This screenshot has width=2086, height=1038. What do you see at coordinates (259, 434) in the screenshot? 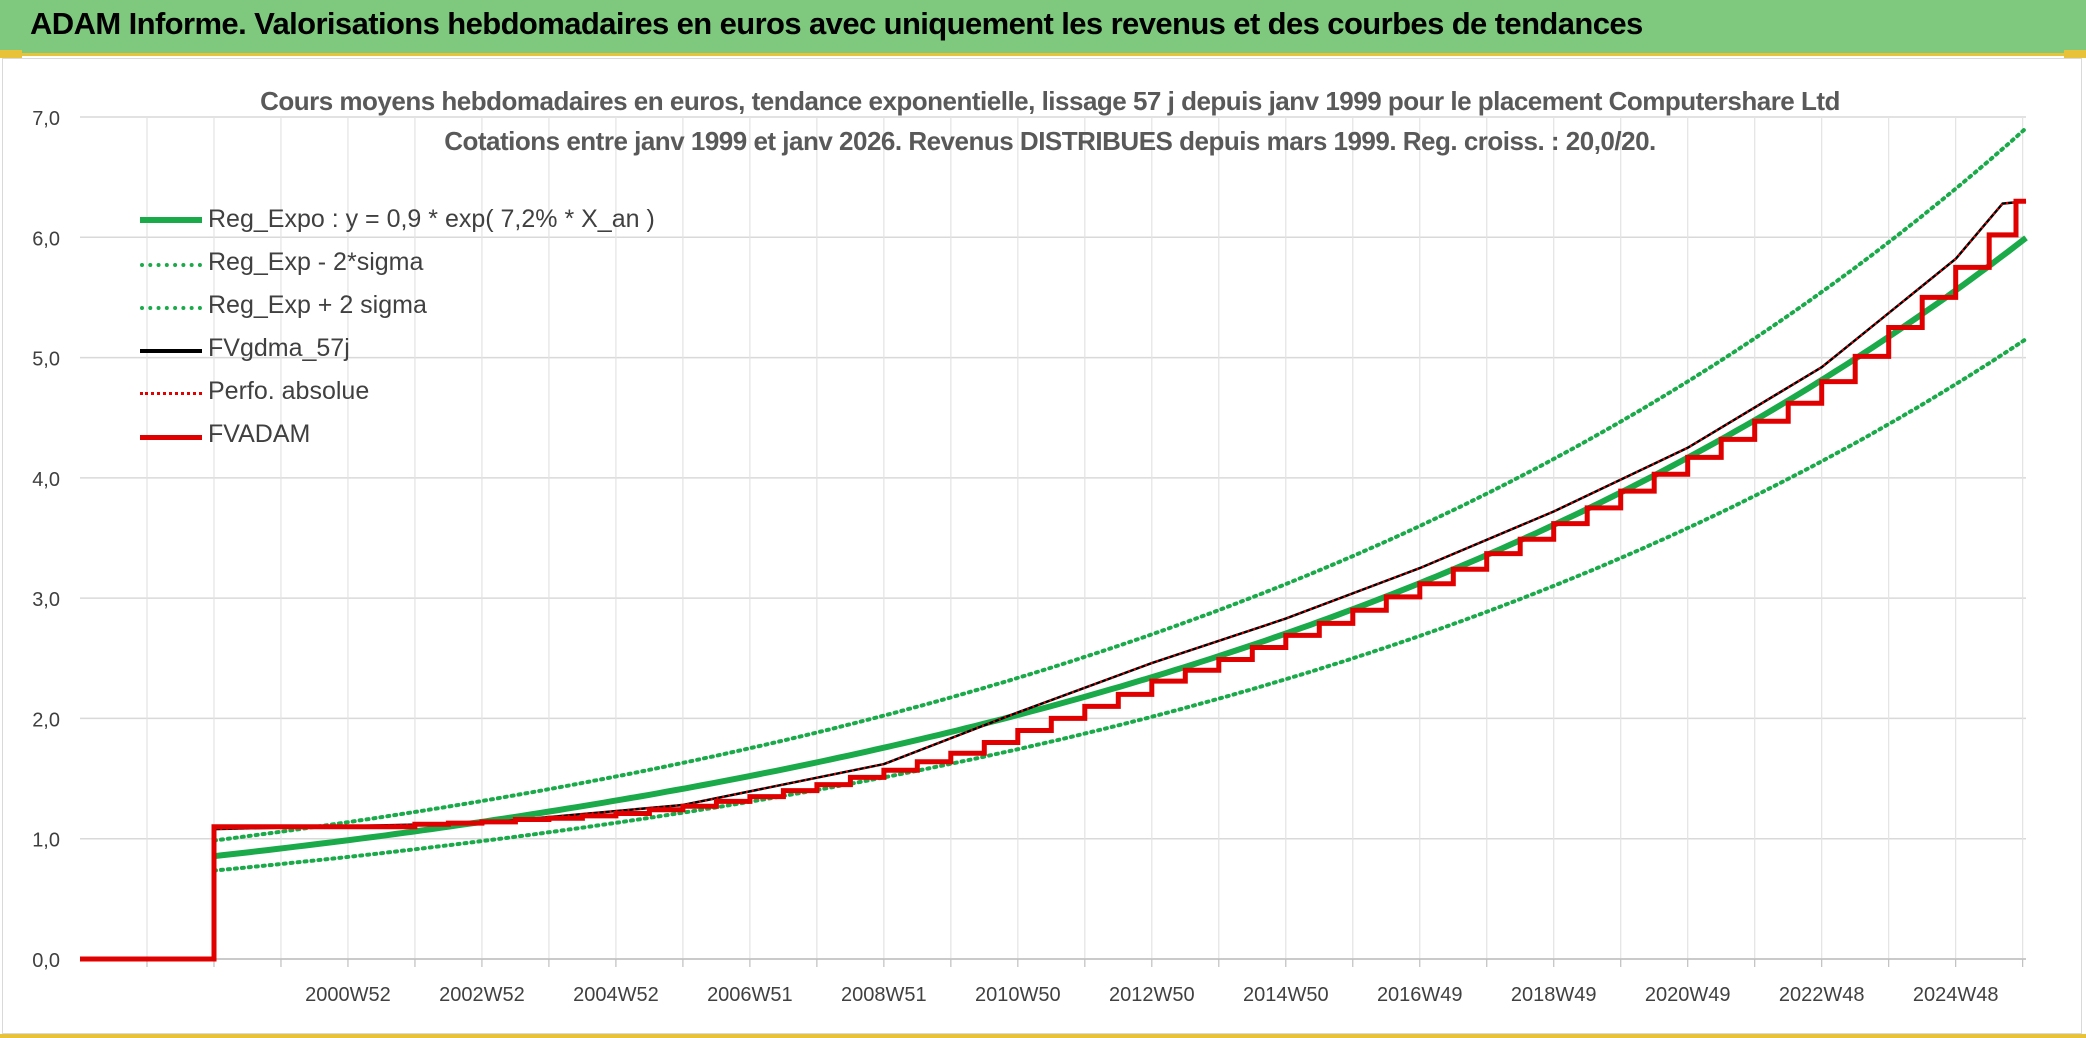
I see `legend-label: FVADAM` at bounding box center [259, 434].